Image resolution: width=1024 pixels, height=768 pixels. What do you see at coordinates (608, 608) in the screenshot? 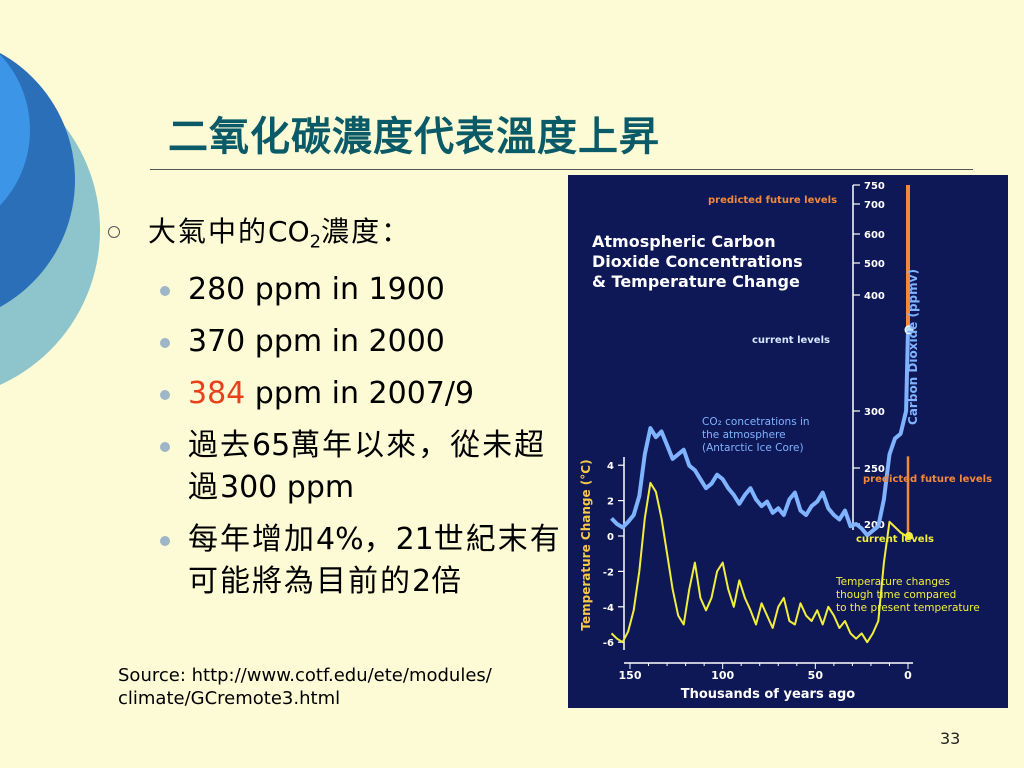
I see `temperature-tick-label: -4` at bounding box center [608, 608].